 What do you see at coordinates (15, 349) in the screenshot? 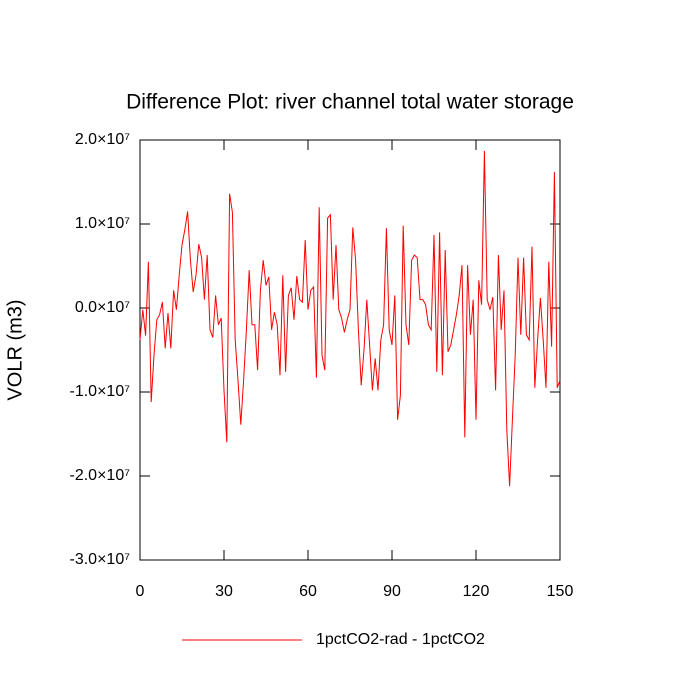
I see `y-axis-label: VOLR (m3)` at bounding box center [15, 349].